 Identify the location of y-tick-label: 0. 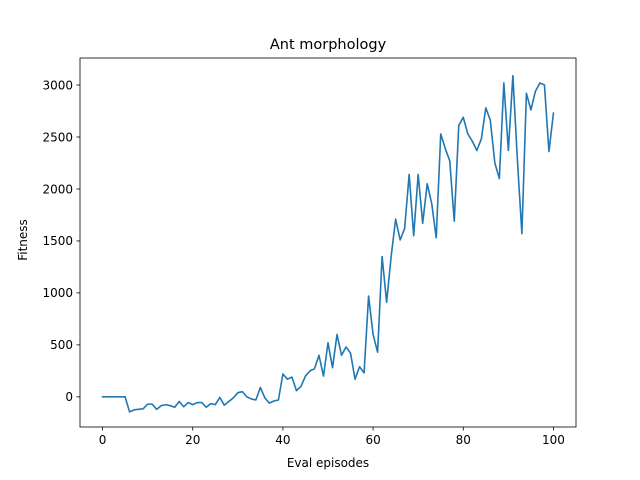
(69, 397).